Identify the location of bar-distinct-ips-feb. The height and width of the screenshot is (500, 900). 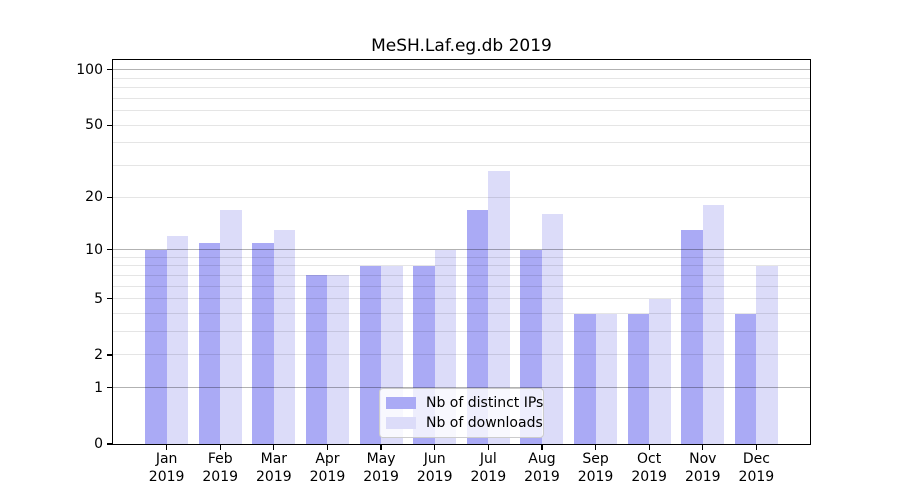
(209, 343).